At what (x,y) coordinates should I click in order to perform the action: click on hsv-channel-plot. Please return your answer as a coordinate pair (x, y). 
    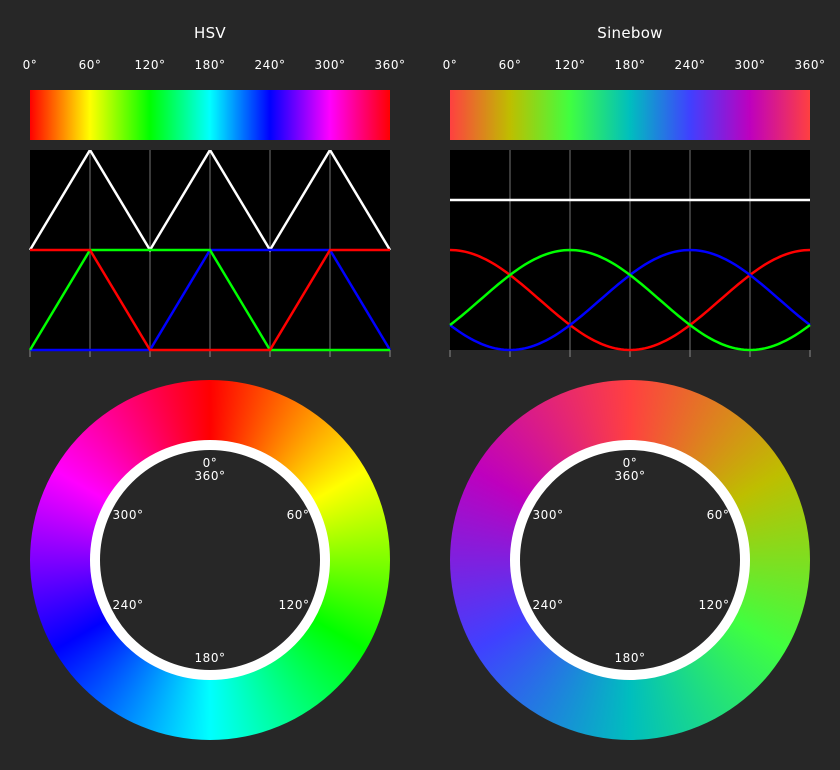
    Looking at the image, I should click on (210, 253).